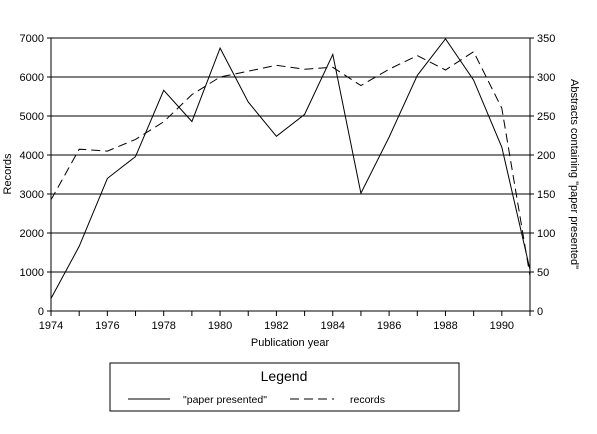  What do you see at coordinates (35, 175) in the screenshot?
I see `left-axis-ticks: 0 1000 2000 3000 4000 5000 6000 7000` at bounding box center [35, 175].